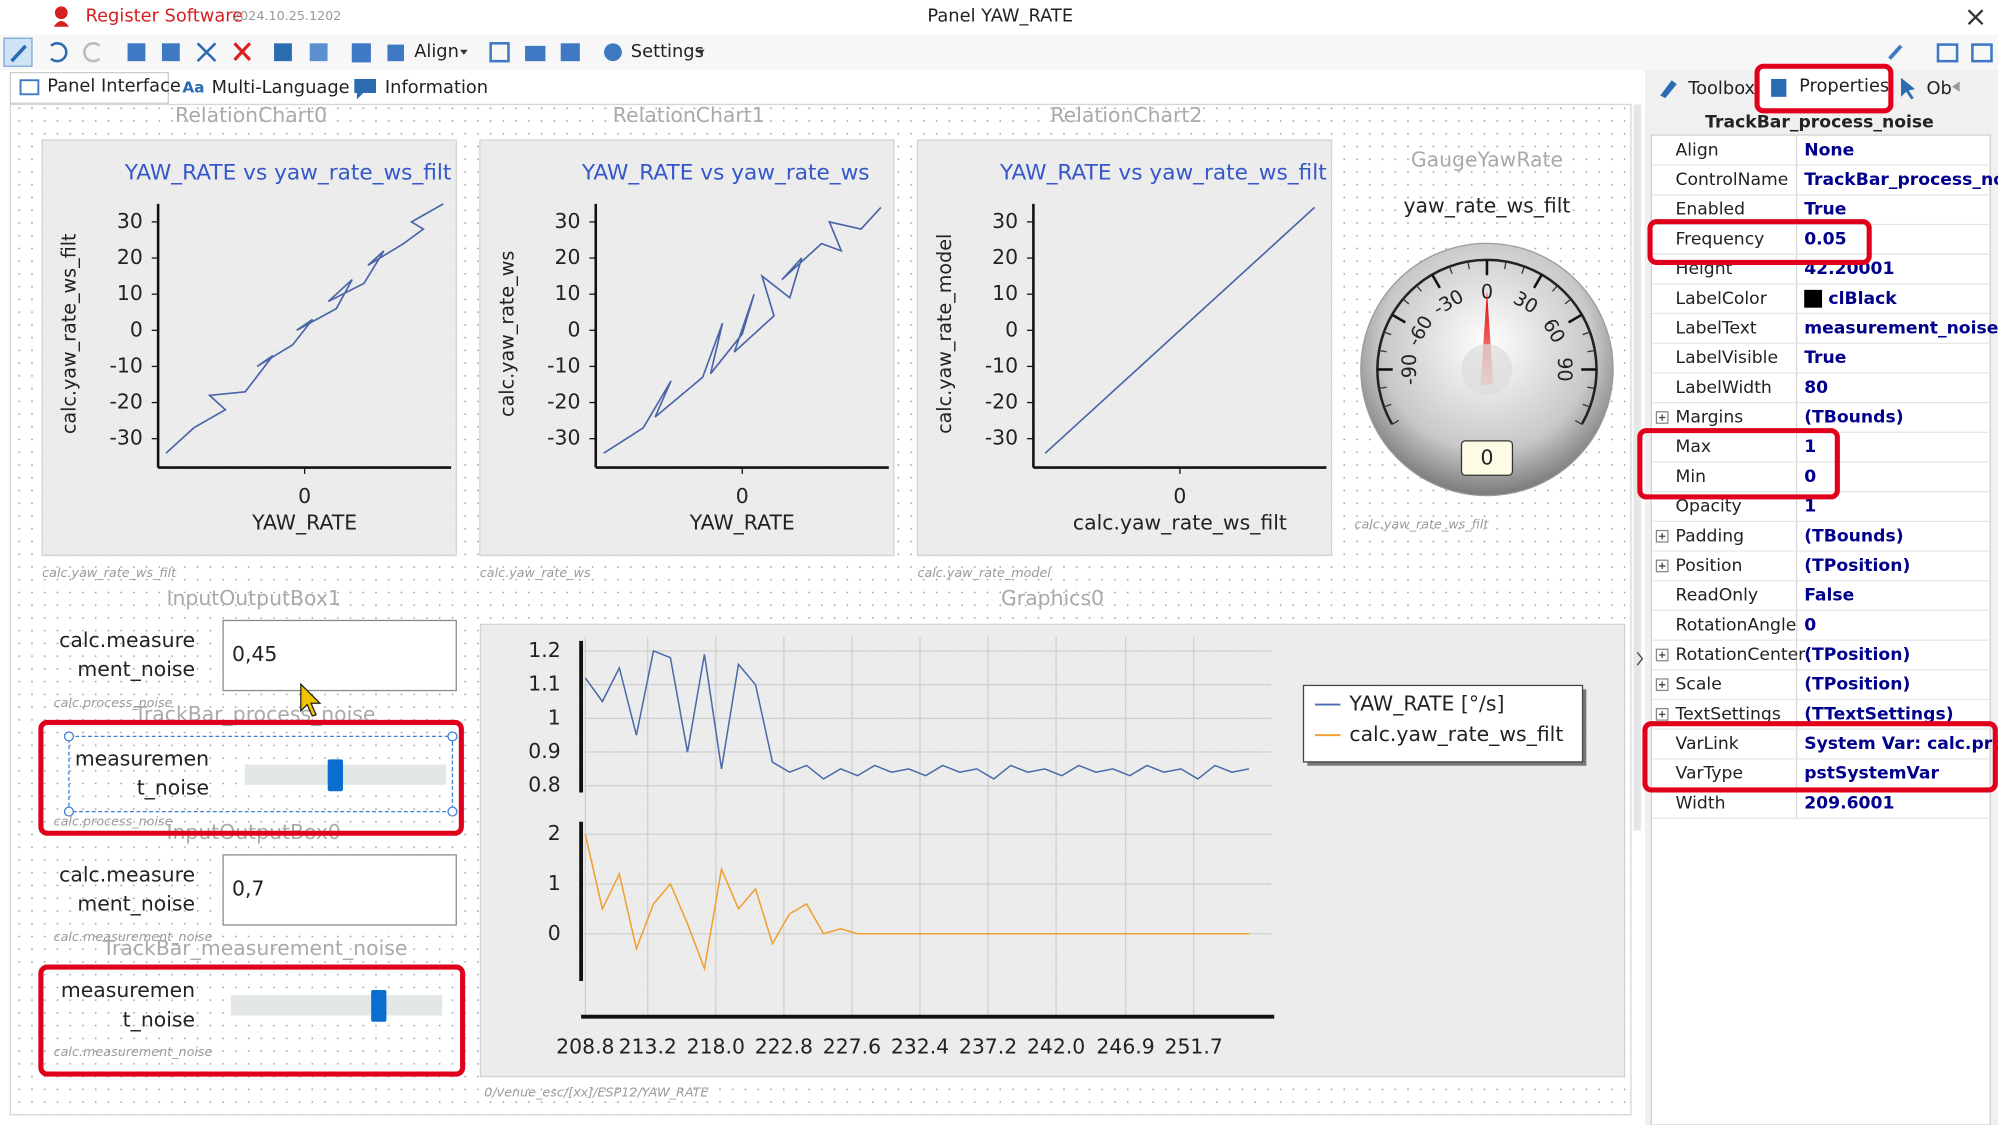 The height and width of the screenshot is (1125, 1998). What do you see at coordinates (253, 598) in the screenshot?
I see `component-name: InputOutputBox1` at bounding box center [253, 598].